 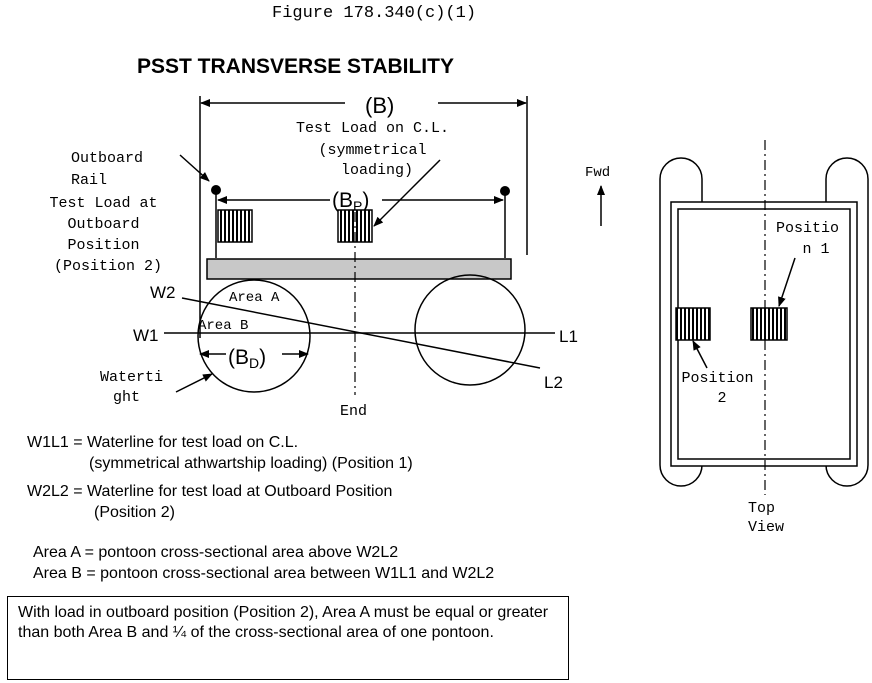 I want to click on watertight-pointer, so click(x=194, y=383).